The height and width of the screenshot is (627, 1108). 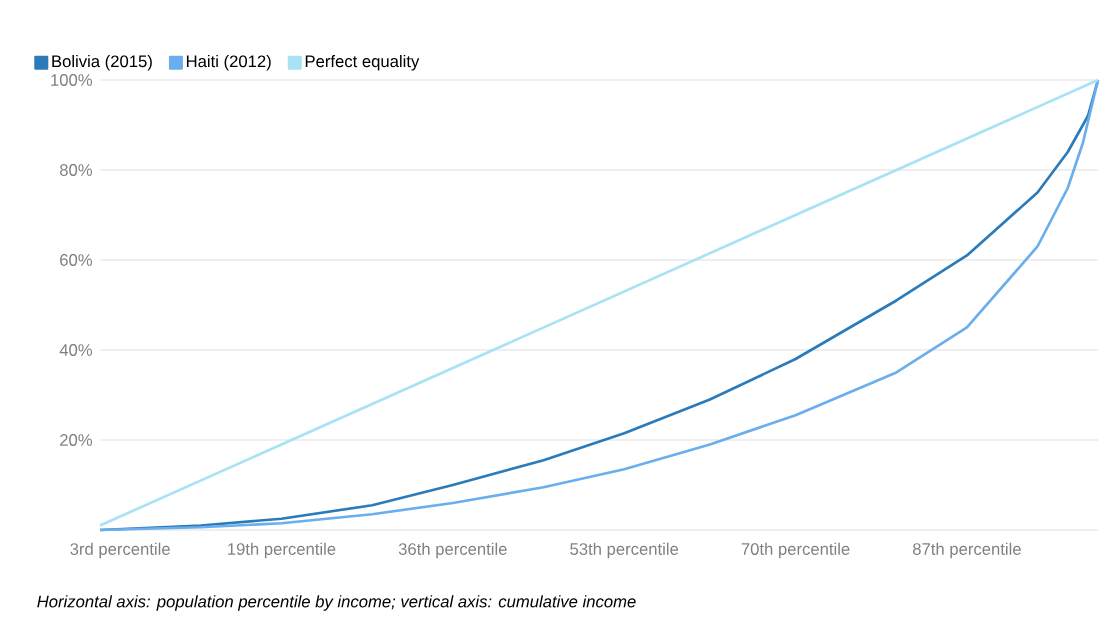 What do you see at coordinates (336, 603) in the screenshot?
I see `text: Horizontal axis: population percentile by income; vertical axis: cumulative income` at bounding box center [336, 603].